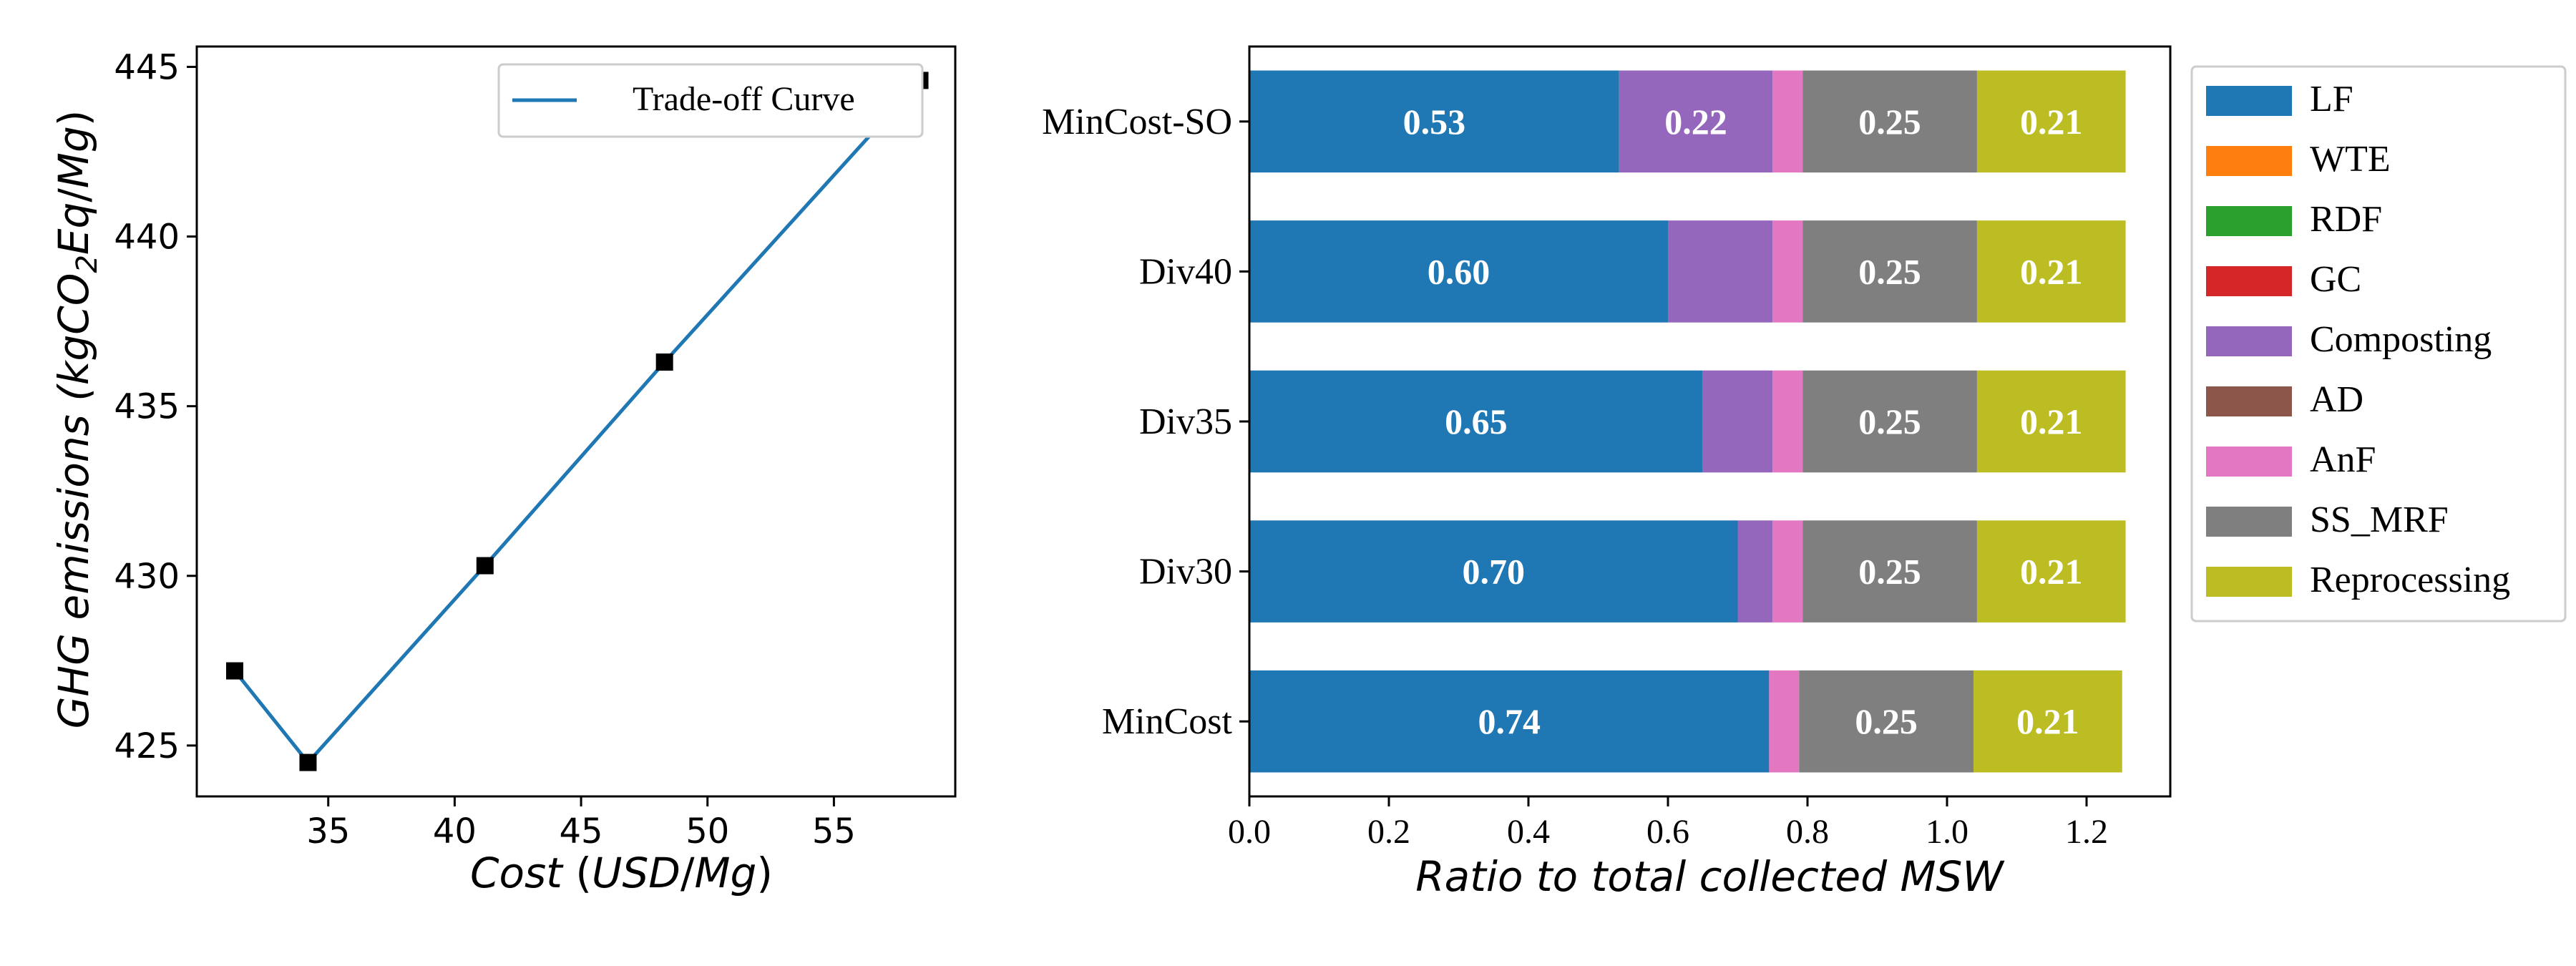  Describe the element at coordinates (1737, 421) in the screenshot. I see `bar-div35-composting` at that location.